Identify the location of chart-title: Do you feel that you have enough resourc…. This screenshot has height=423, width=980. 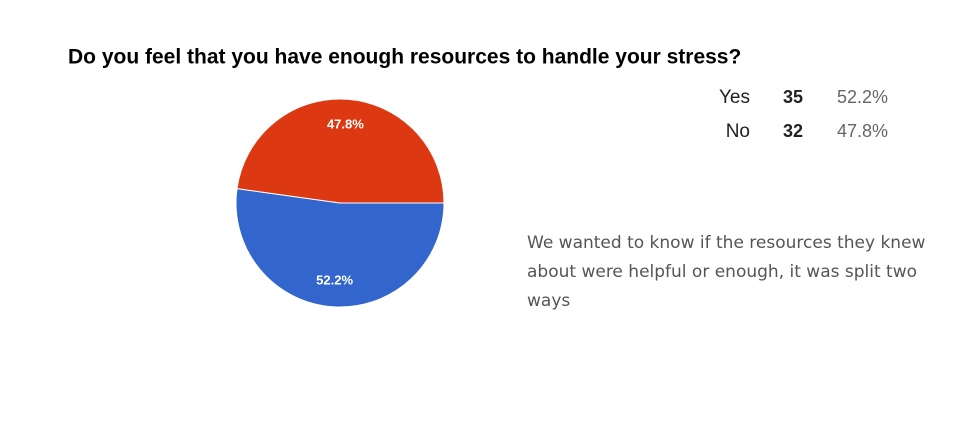
(404, 57).